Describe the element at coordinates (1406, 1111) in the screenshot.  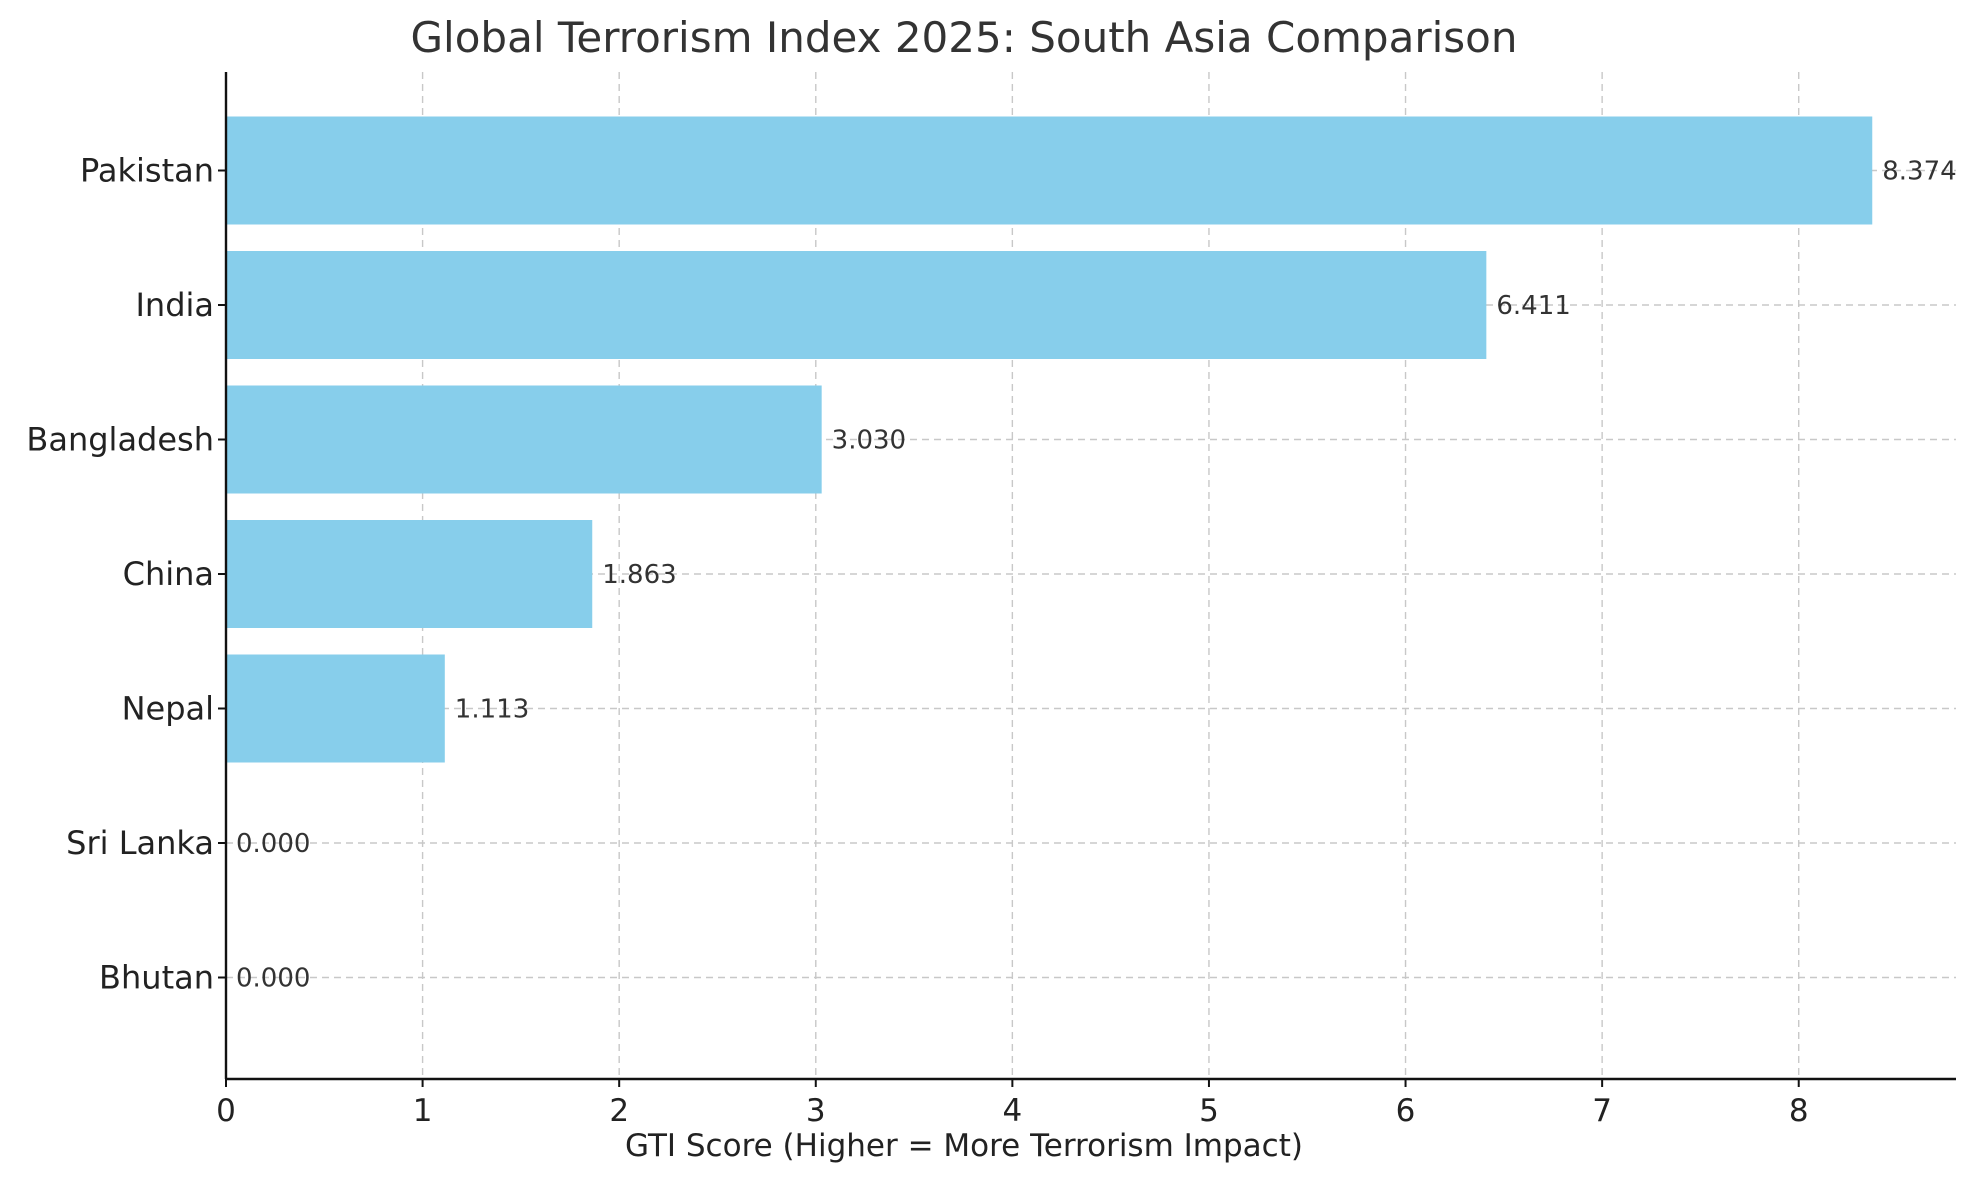
I see `x-tick-label: 6` at that location.